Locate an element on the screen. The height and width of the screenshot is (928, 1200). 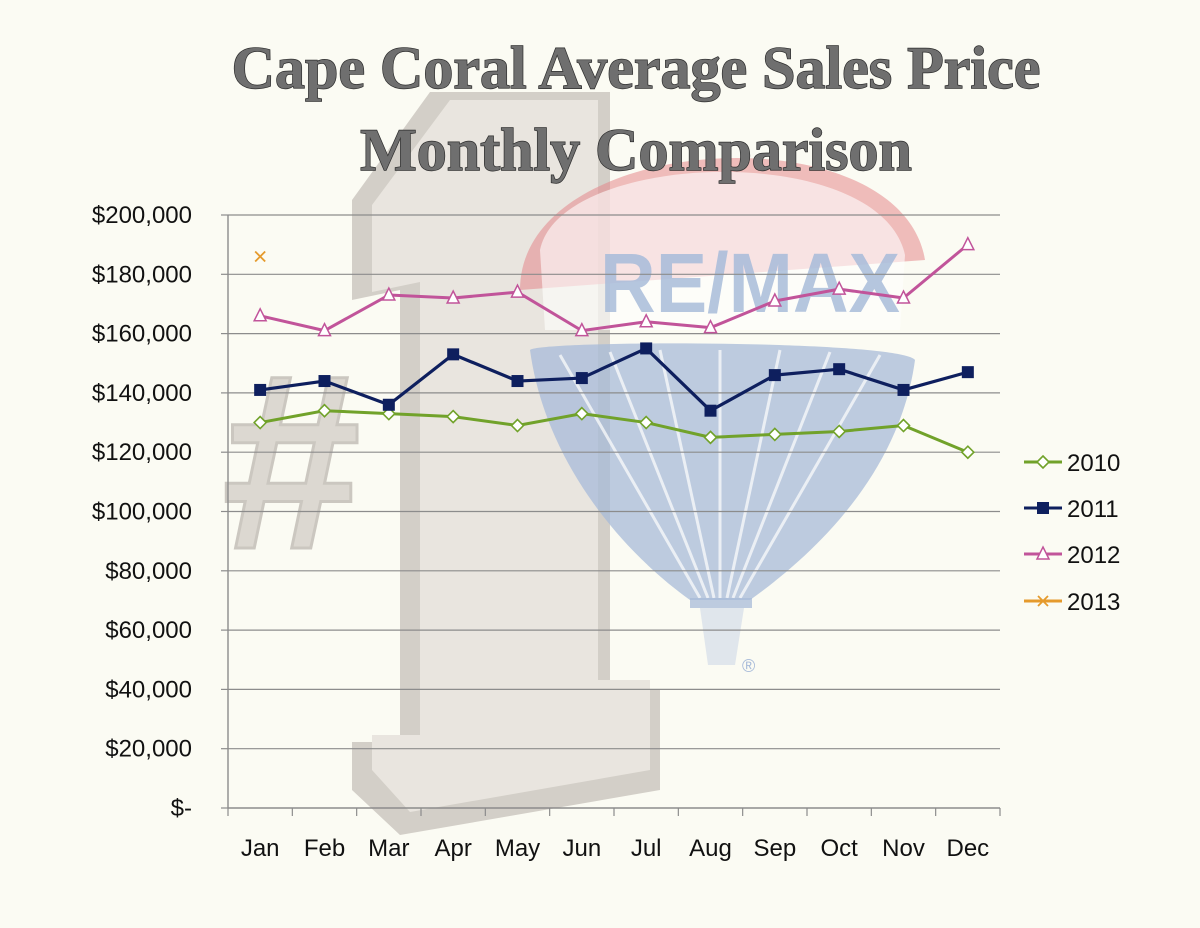
legend-item-2013: 2013 is located at coordinates (1072, 602).